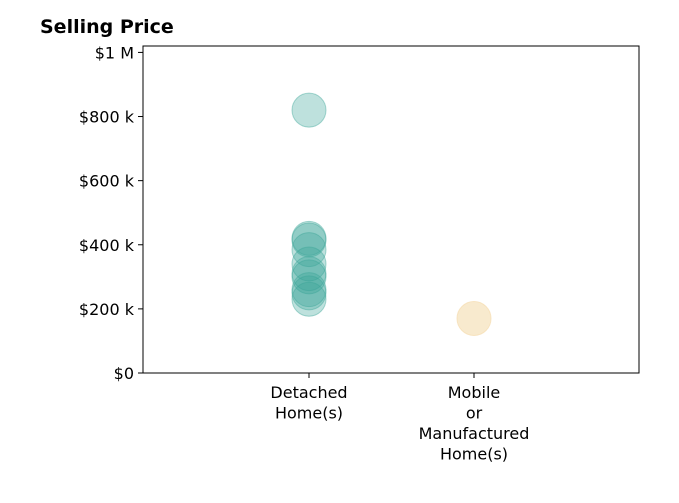  Describe the element at coordinates (107, 117) in the screenshot. I see `y-tick-label: $800 k` at that location.